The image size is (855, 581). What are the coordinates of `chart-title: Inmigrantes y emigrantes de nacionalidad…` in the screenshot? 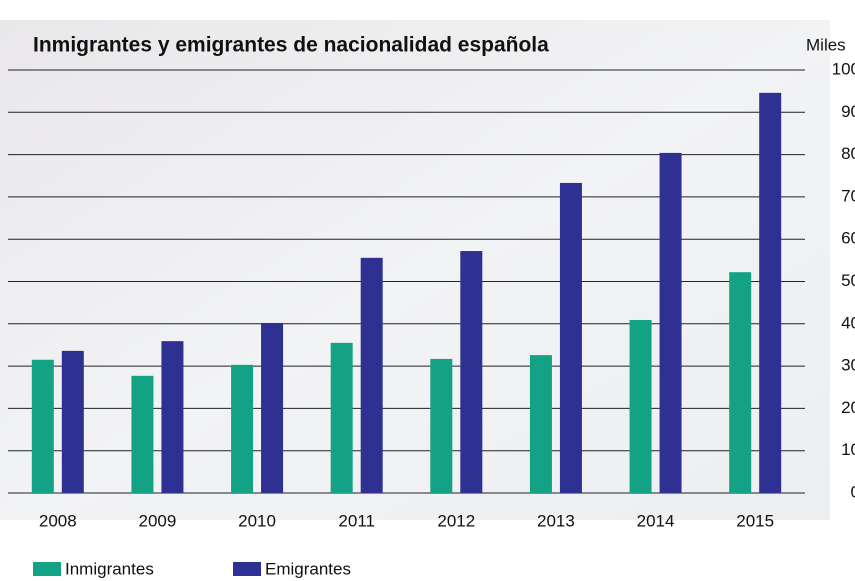 It's located at (291, 45).